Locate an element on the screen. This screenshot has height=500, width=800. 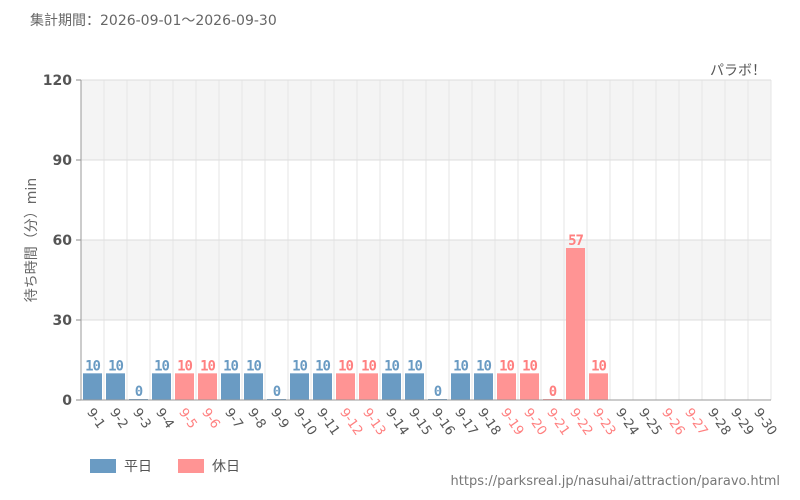
x-tick-label: 9-27 is located at coordinates (695, 422).